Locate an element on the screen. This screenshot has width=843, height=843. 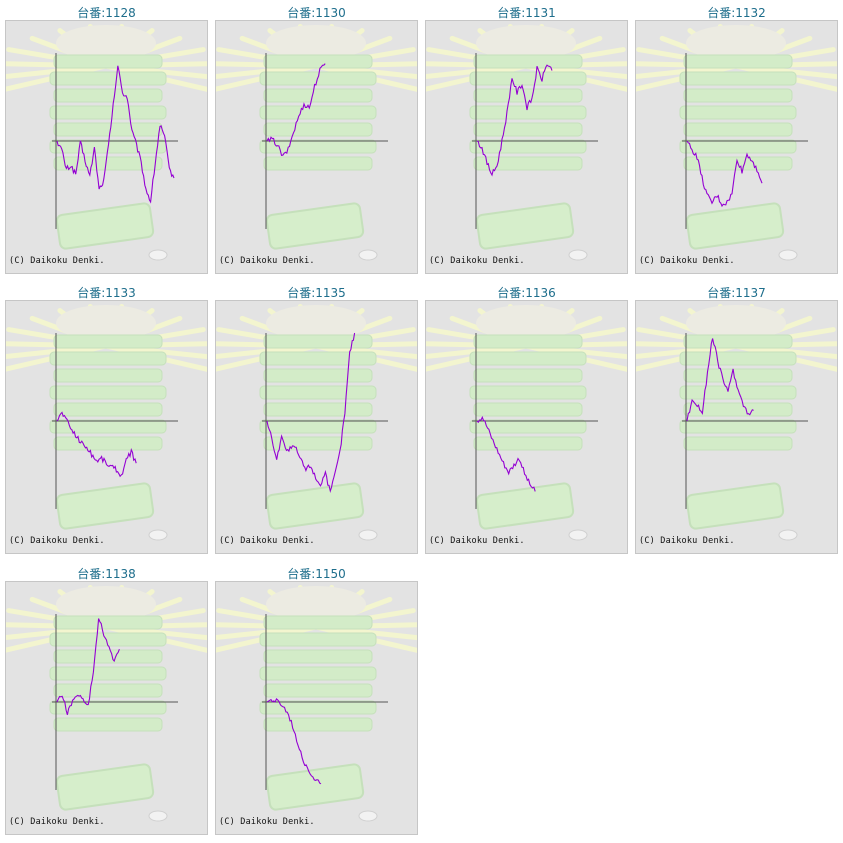
chart-cell: 台番:1131 (C) Daikoku Denki. is located at coordinates (526, 138).